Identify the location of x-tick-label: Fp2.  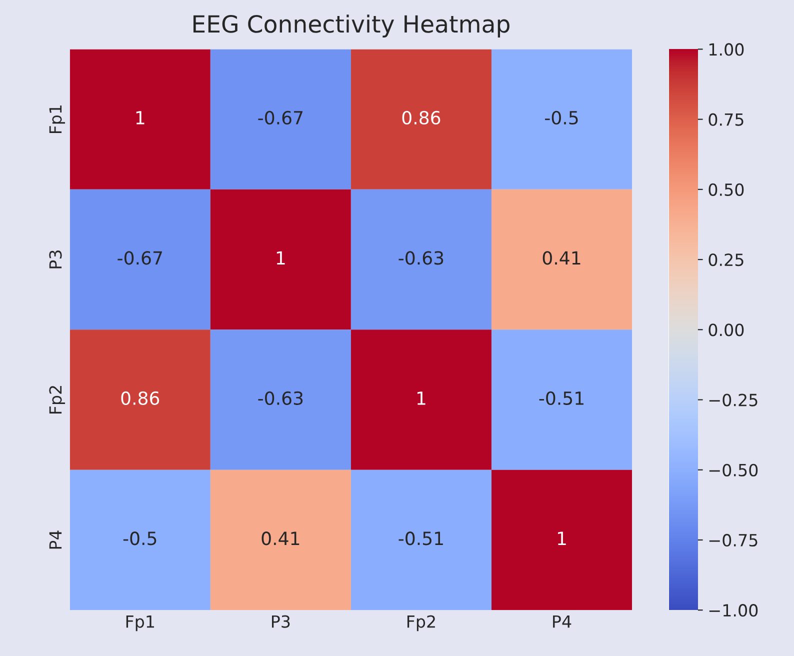
(421, 623).